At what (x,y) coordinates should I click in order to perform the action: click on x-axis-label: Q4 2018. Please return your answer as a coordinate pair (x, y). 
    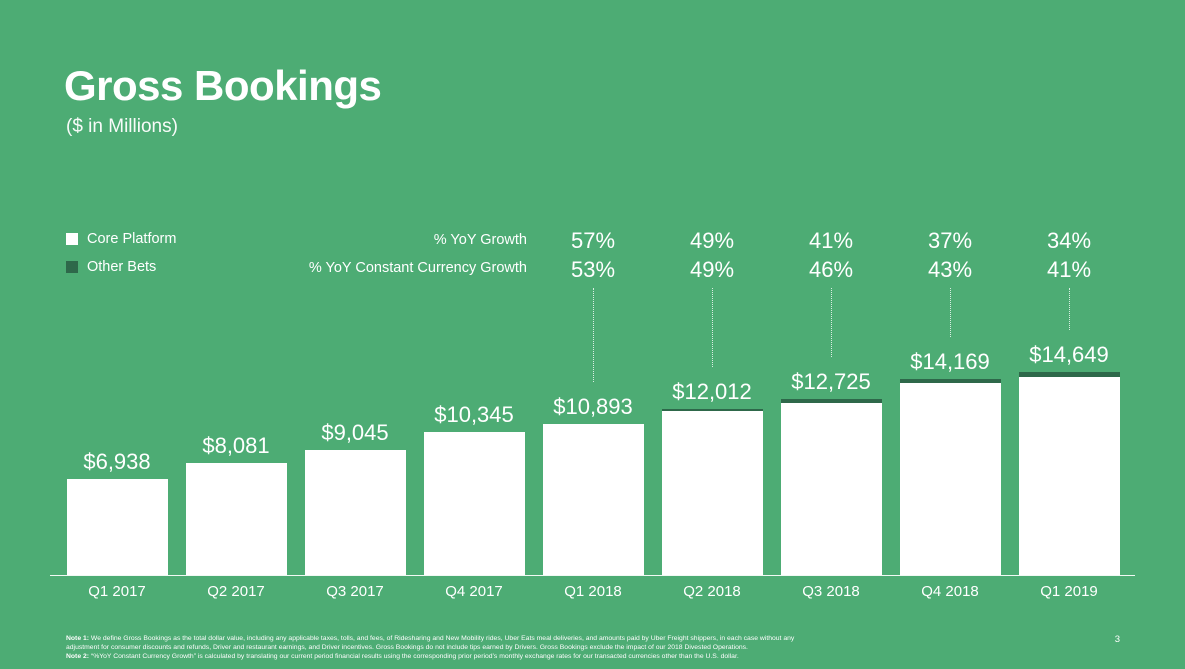
    Looking at the image, I should click on (950, 591).